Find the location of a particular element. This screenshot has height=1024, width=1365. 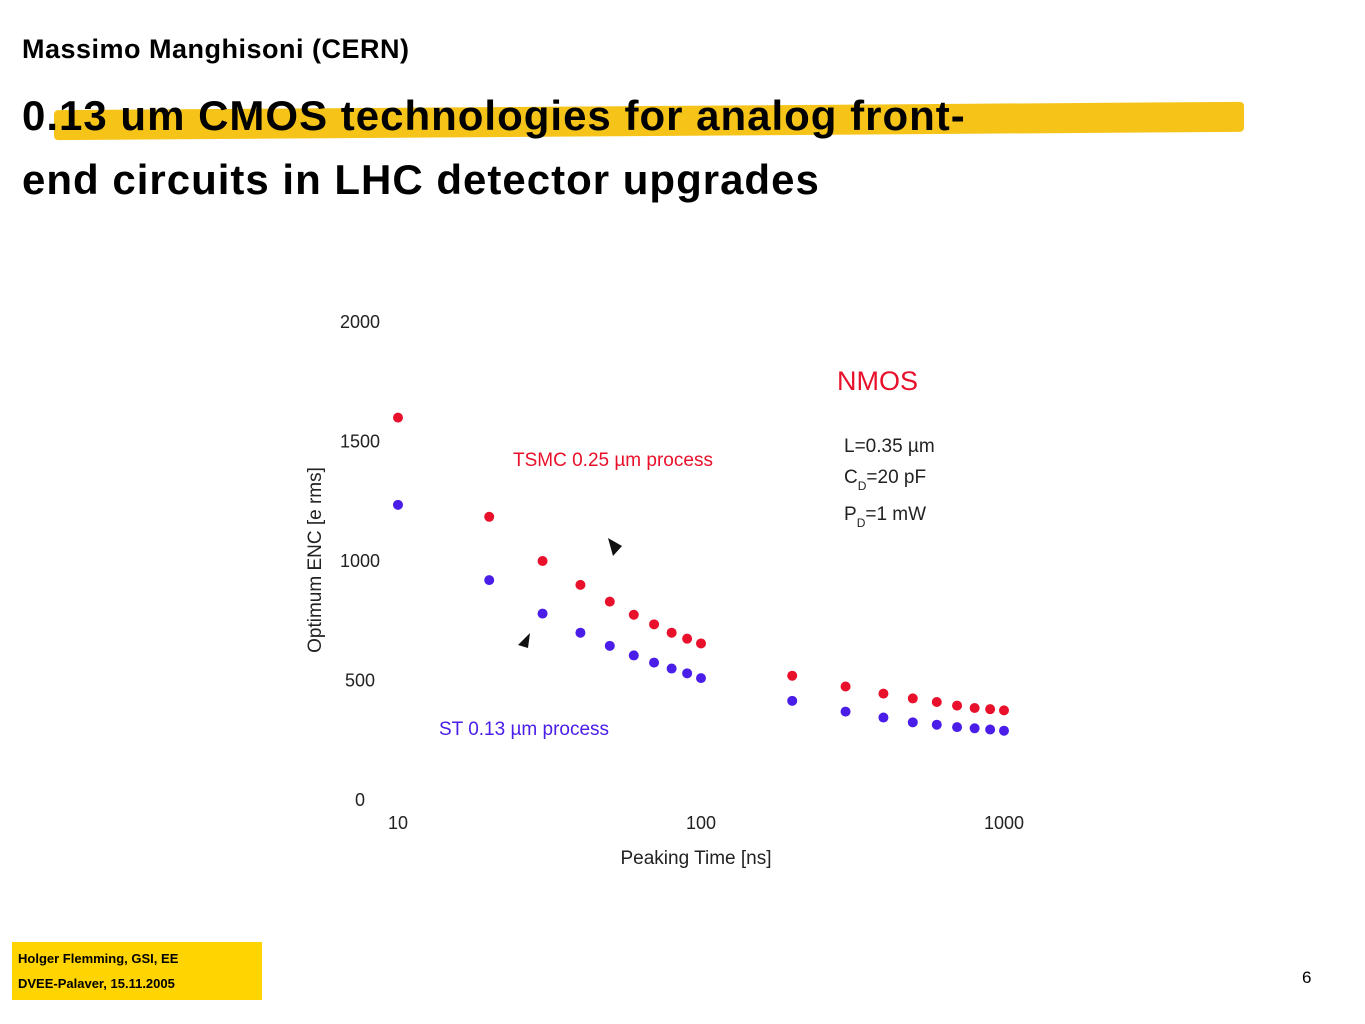

param-l: L=0.35 µm is located at coordinates (889, 446).